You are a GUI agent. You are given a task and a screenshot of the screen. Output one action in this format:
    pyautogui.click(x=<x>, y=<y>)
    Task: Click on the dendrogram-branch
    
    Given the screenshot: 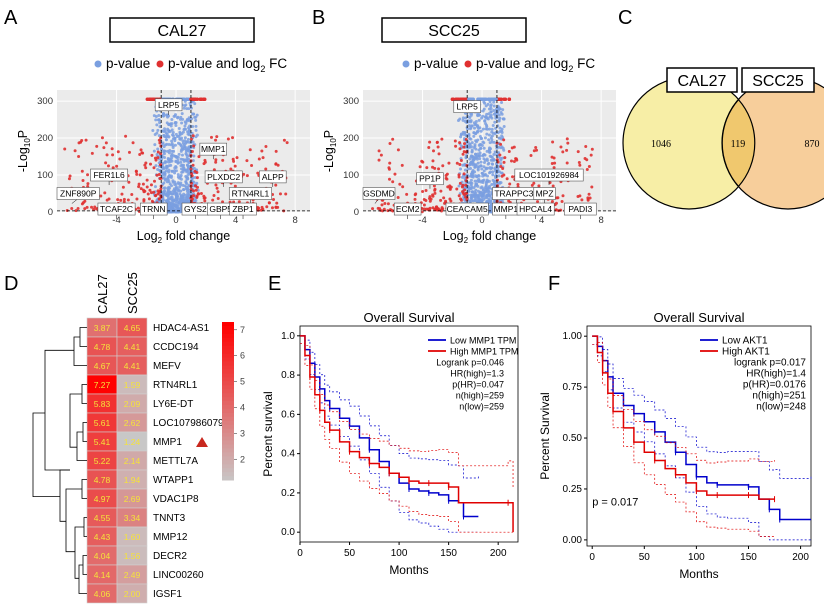 What is the action you would take?
    pyautogui.click(x=83, y=337)
    